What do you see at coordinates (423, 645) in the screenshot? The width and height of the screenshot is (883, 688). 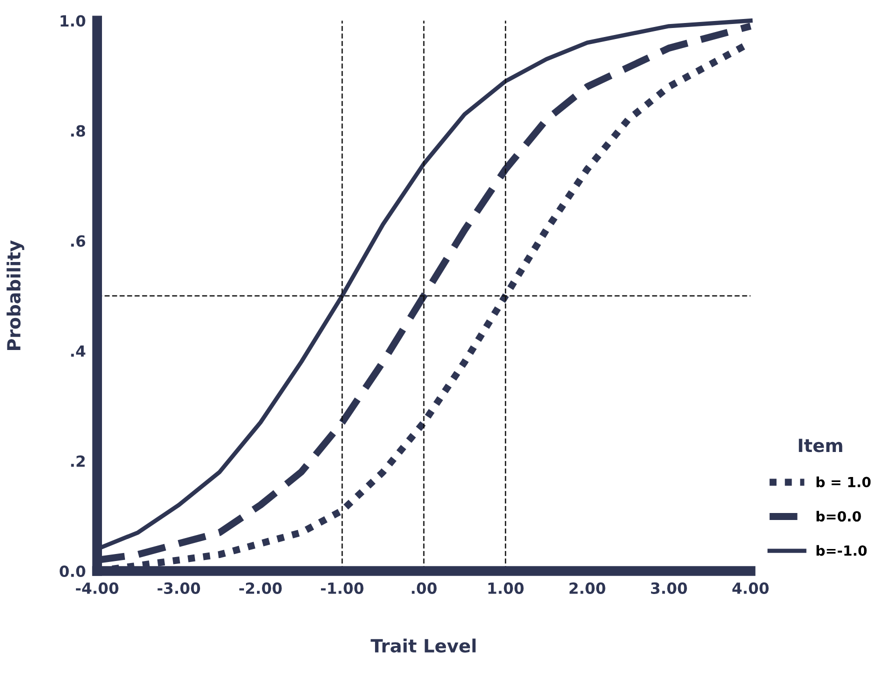 I see `x-axis-title: Trait Level` at bounding box center [423, 645].